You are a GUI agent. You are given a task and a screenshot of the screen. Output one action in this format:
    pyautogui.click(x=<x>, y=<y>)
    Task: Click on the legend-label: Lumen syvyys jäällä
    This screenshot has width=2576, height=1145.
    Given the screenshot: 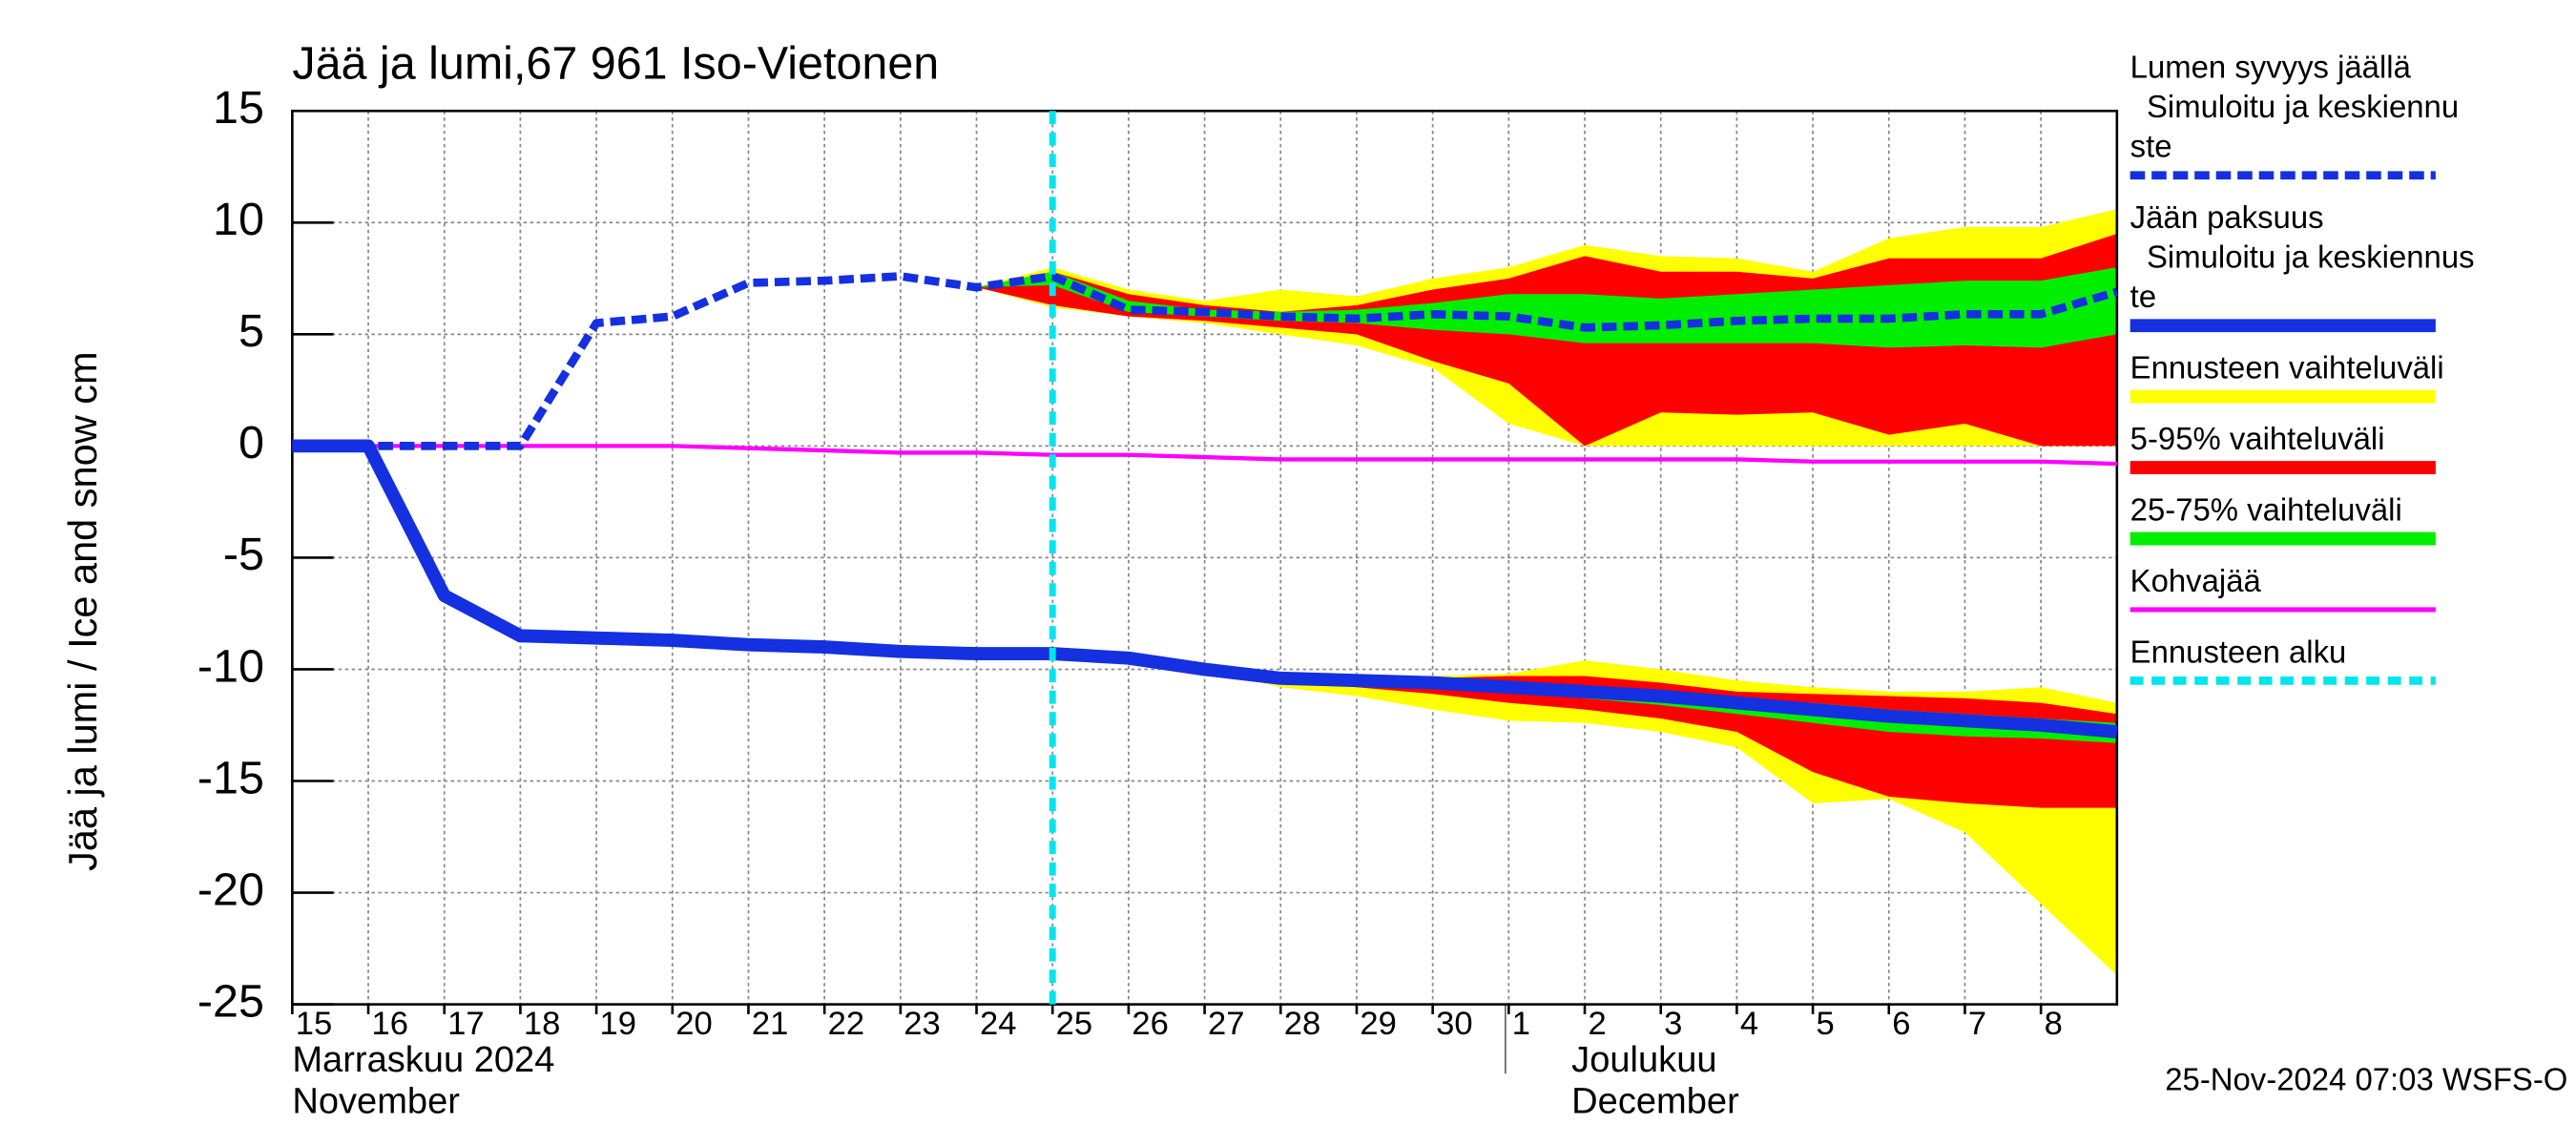 What is the action you would take?
    pyautogui.click(x=2271, y=67)
    